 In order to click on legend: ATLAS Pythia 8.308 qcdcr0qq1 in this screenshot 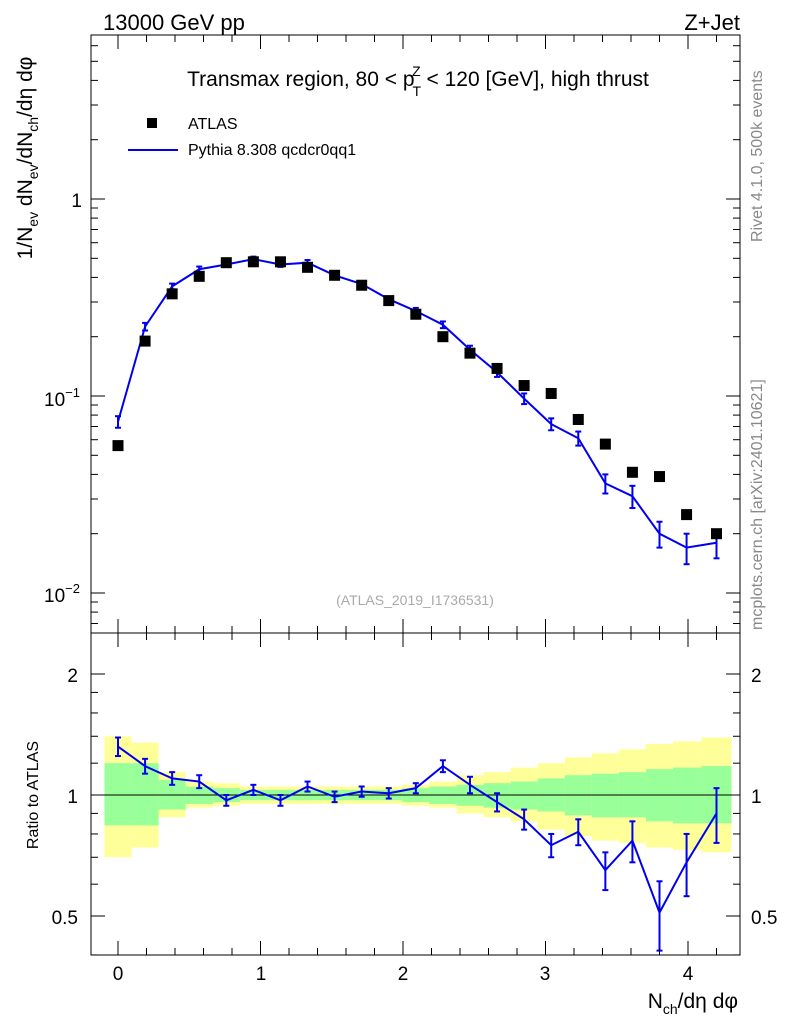, I will do `click(242, 137)`.